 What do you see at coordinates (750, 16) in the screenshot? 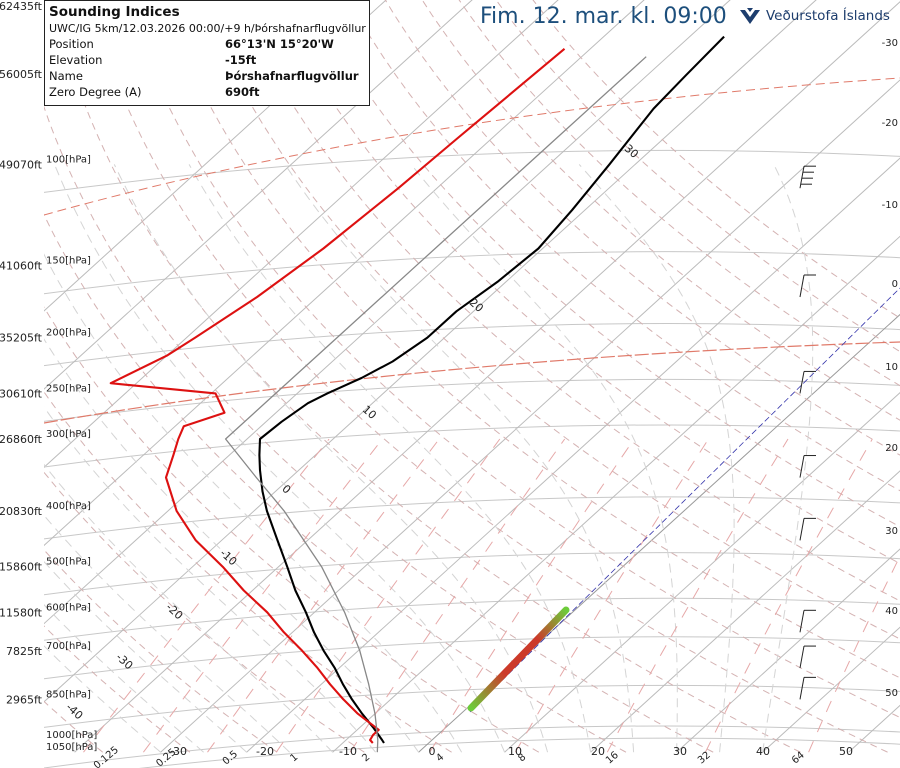
I see `vedur-logo-icon` at bounding box center [750, 16].